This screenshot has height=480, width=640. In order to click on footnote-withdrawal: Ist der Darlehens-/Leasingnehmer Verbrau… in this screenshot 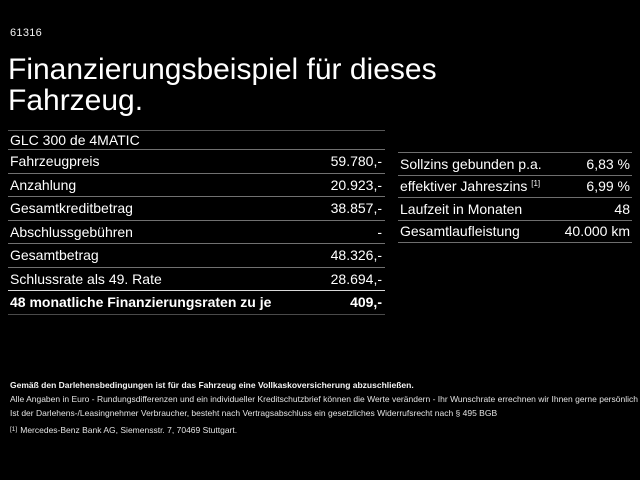, I will do `click(254, 413)`.